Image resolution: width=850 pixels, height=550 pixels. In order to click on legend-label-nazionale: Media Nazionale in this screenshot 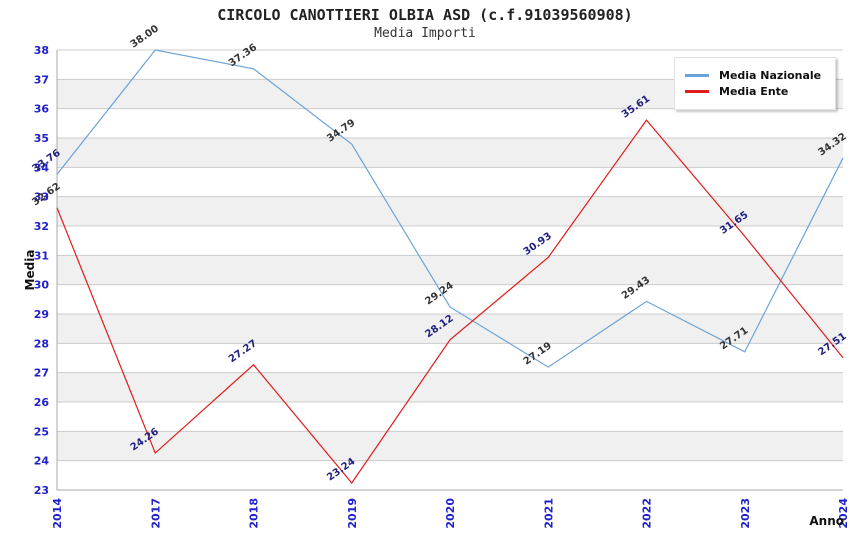, I will do `click(770, 75)`.